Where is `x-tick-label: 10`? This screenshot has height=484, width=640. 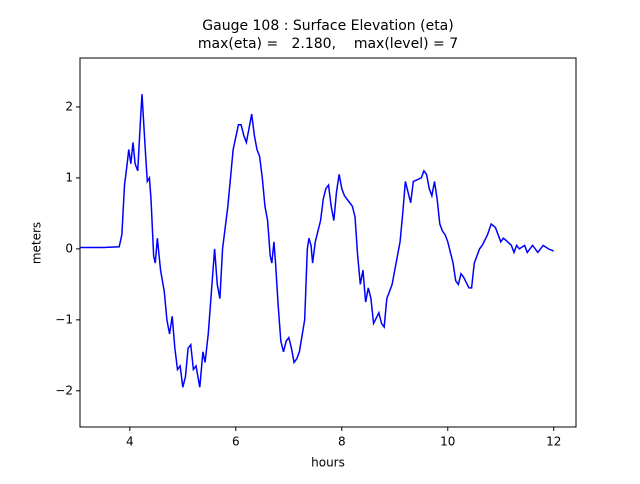
x-tick-label: 10 is located at coordinates (447, 442).